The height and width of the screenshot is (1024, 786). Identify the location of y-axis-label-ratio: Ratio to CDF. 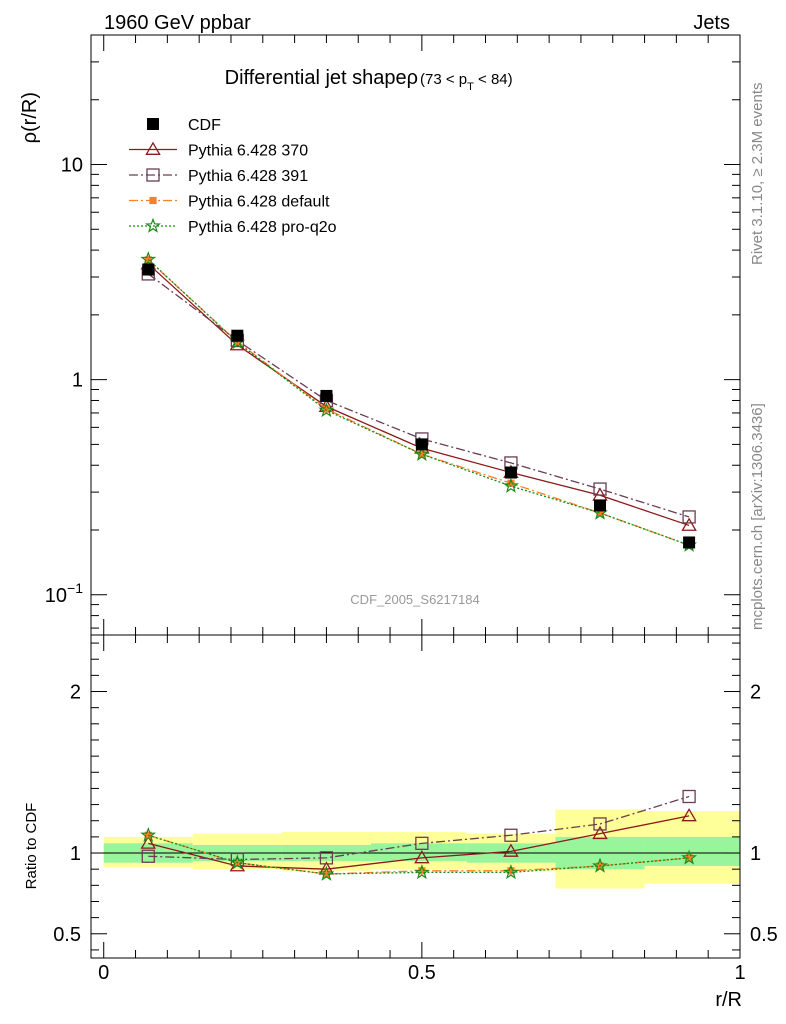
(31, 846).